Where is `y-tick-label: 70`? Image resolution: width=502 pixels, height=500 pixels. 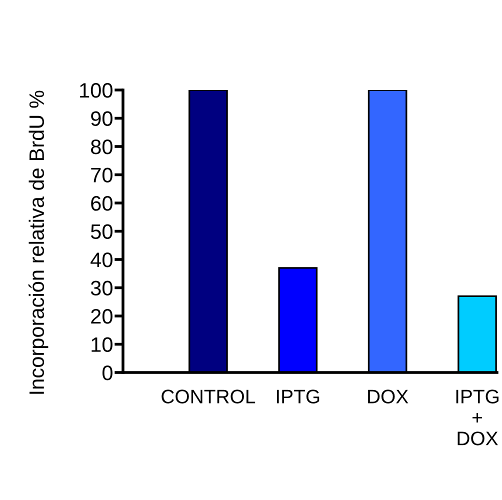 y-tick-label: 70 is located at coordinates (101, 175).